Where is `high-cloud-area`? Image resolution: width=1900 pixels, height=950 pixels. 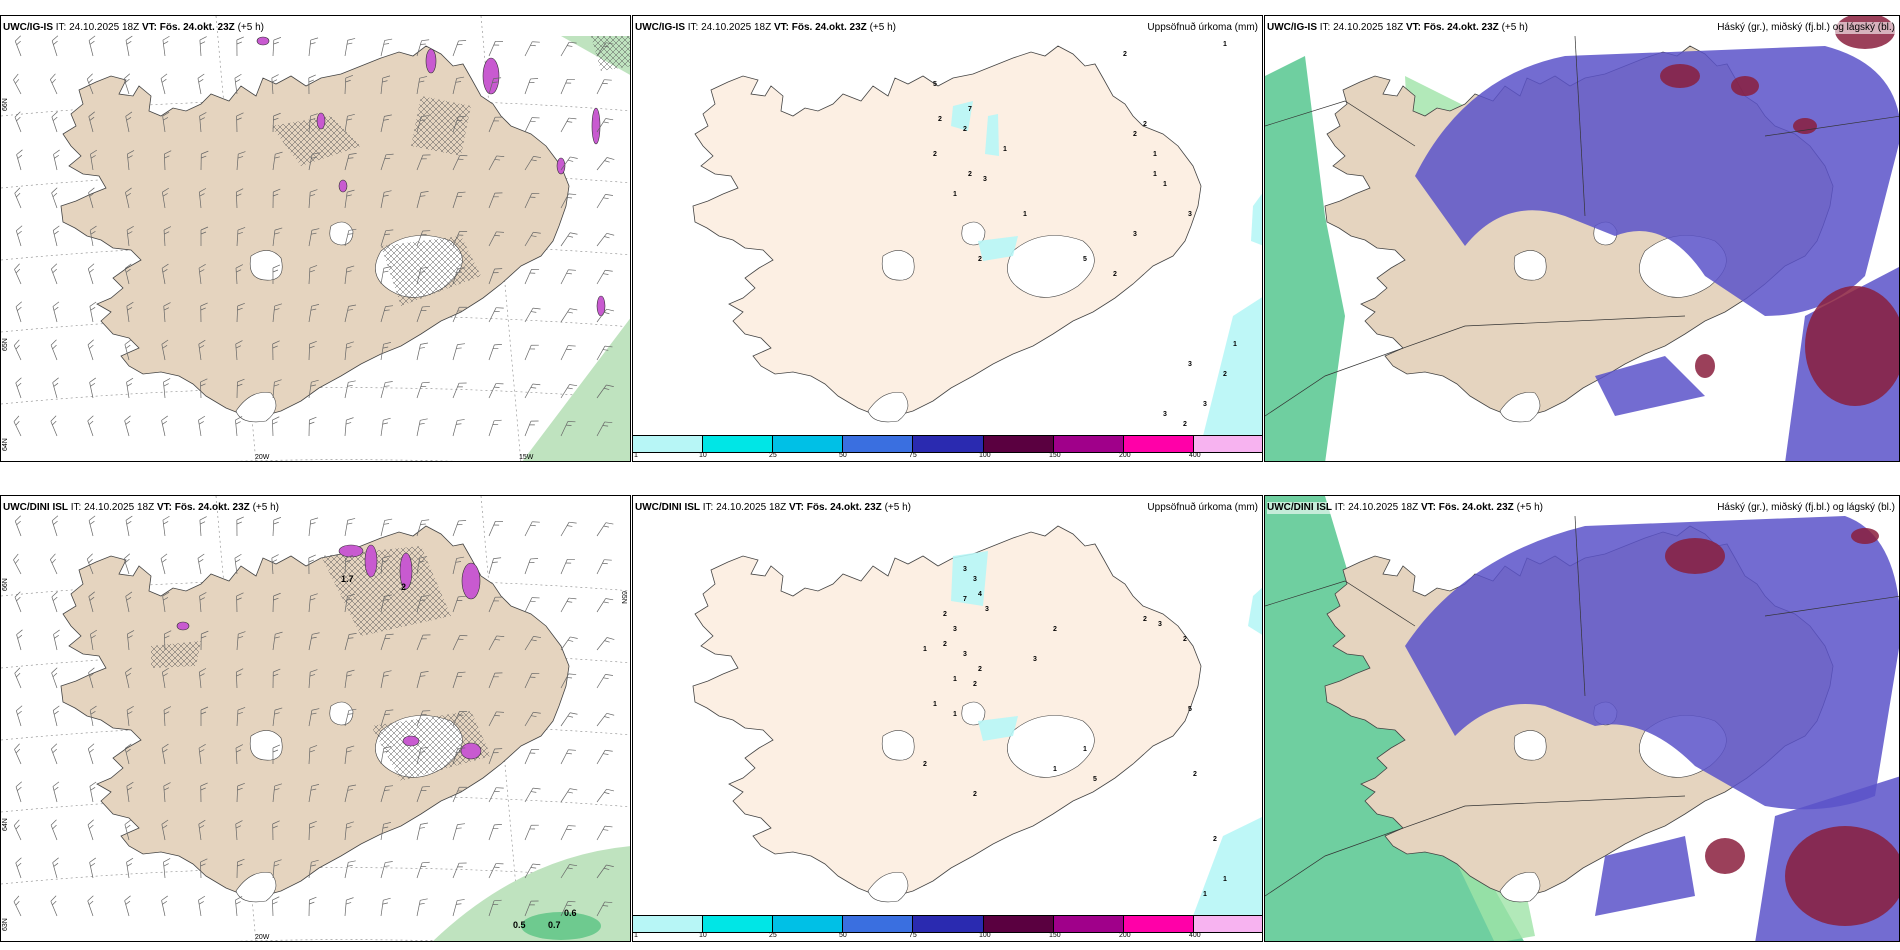 high-cloud-area is located at coordinates (1805, 126).